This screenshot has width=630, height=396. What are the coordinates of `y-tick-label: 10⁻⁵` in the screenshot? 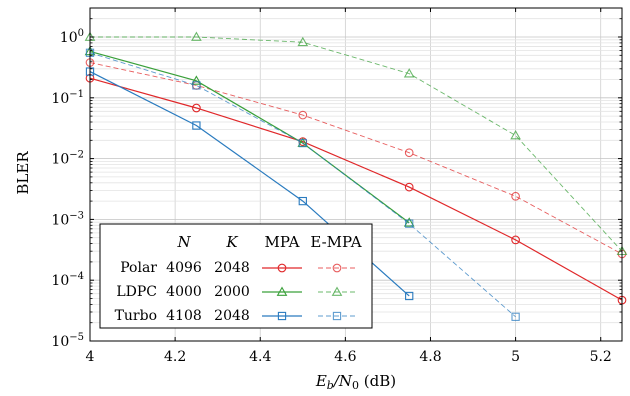 It's located at (67, 341).